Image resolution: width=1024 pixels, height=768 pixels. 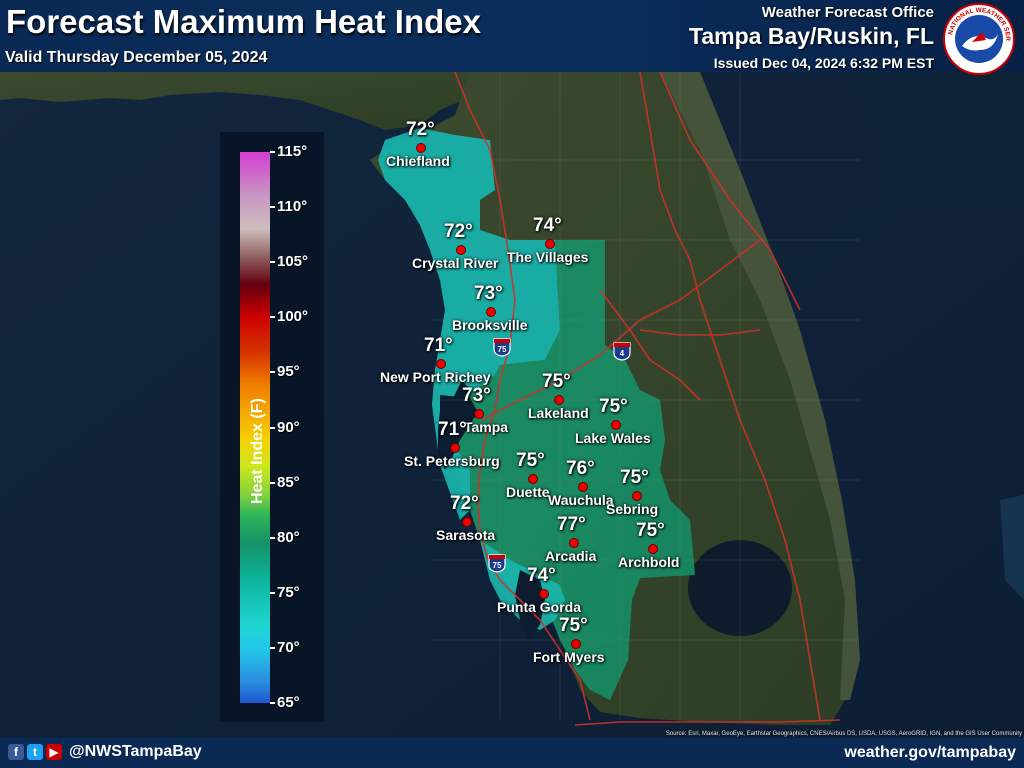 I want to click on map-title: Forecast Maximum Heat Index, so click(x=243, y=21).